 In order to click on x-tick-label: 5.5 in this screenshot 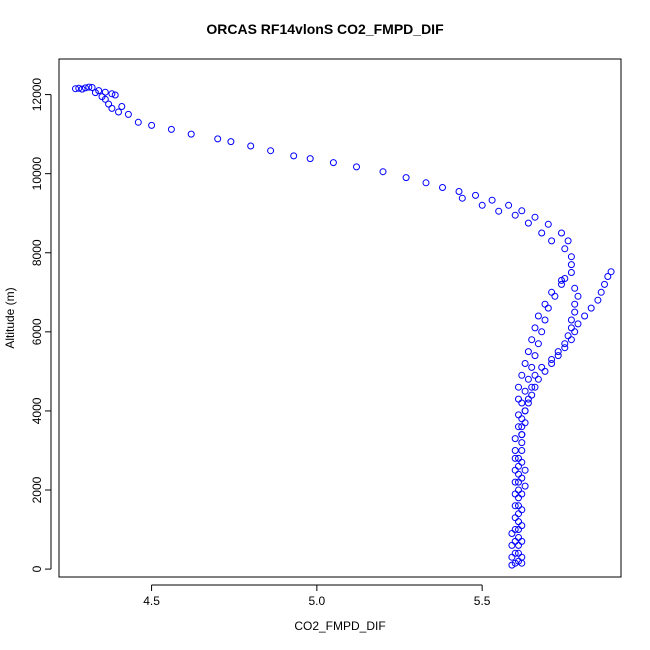, I will do `click(482, 601)`.